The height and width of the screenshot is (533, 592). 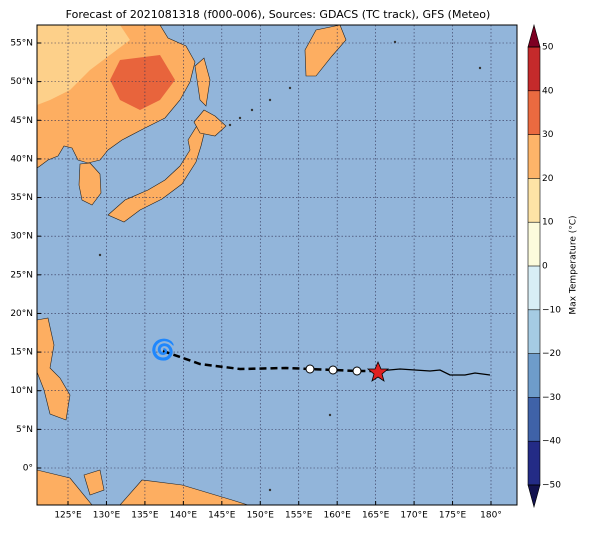 What do you see at coordinates (453, 516) in the screenshot?
I see `lon-tick-label: 175°E` at bounding box center [453, 516].